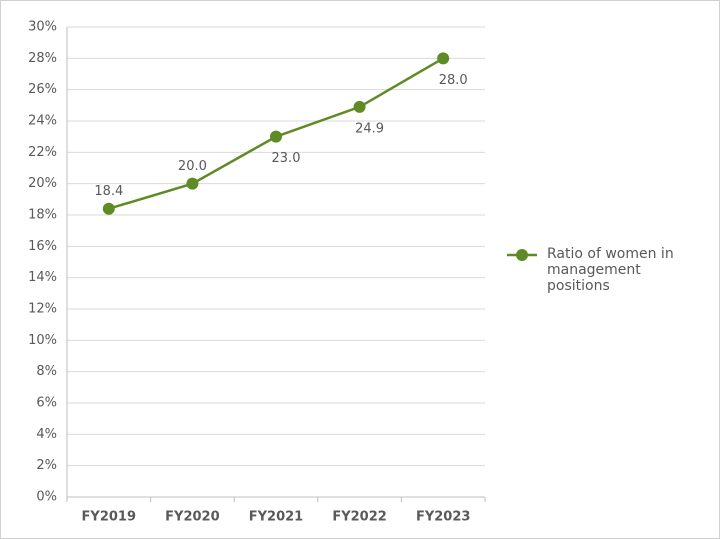 The width and height of the screenshot is (720, 539). What do you see at coordinates (192, 517) in the screenshot?
I see `x-tick-label: FY2020` at bounding box center [192, 517].